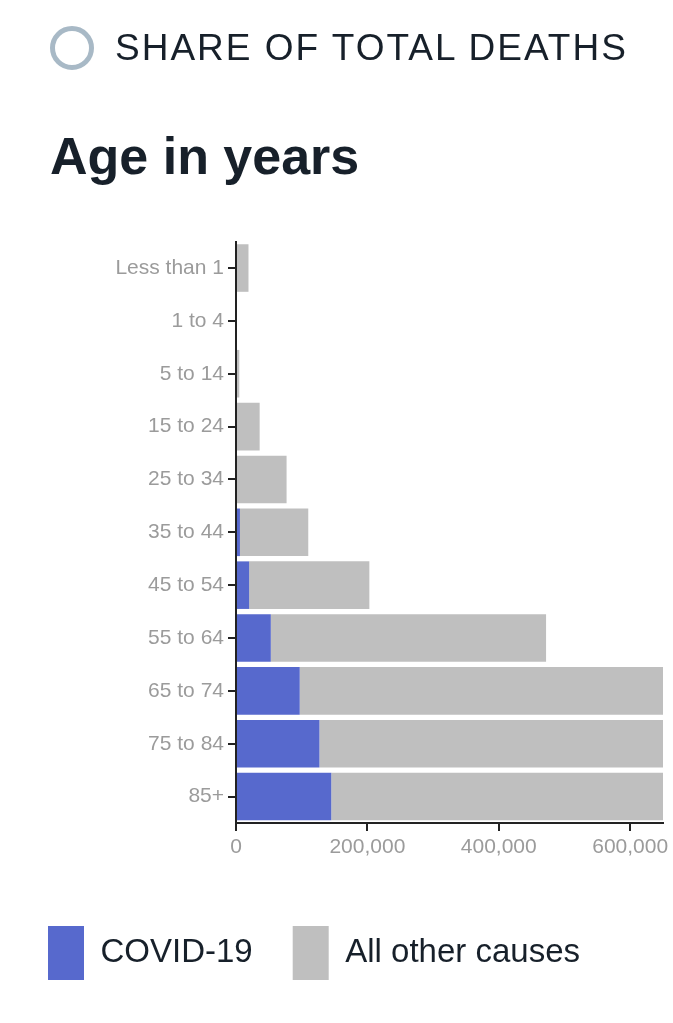 The image size is (673, 1023). I want to click on x-tick-label: 600,000, so click(630, 846).